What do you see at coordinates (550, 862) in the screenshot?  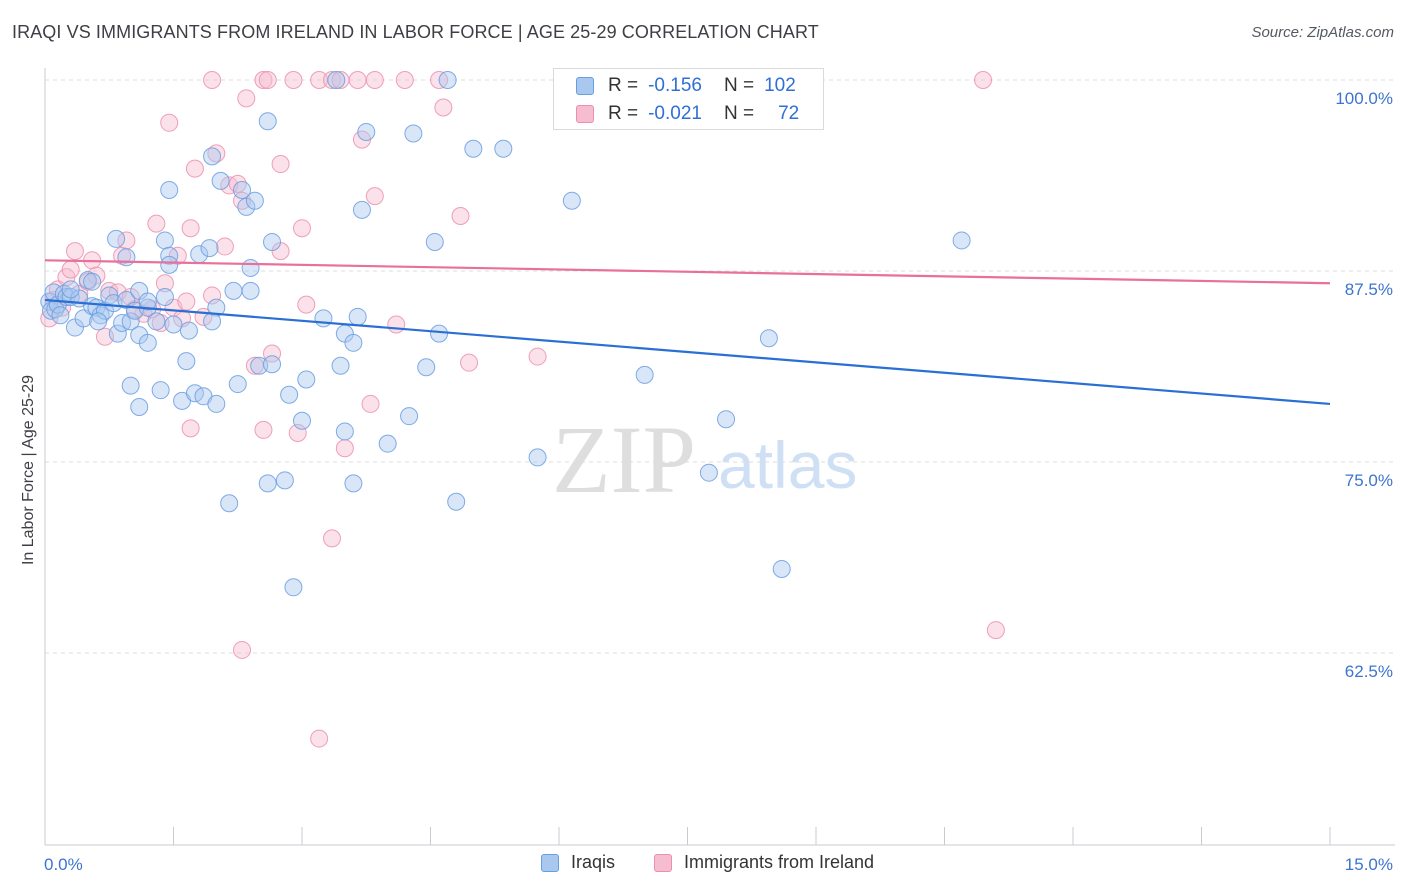 I see `series-legend-swatch-iraqis` at bounding box center [550, 862].